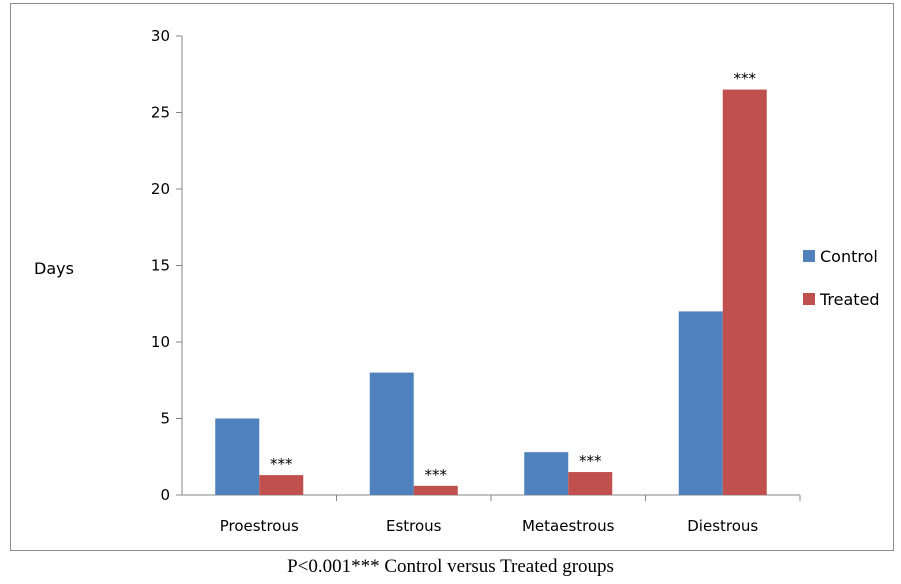 This screenshot has width=901, height=584. Describe the element at coordinates (414, 526) in the screenshot. I see `x-tick-label: Estrous` at that location.